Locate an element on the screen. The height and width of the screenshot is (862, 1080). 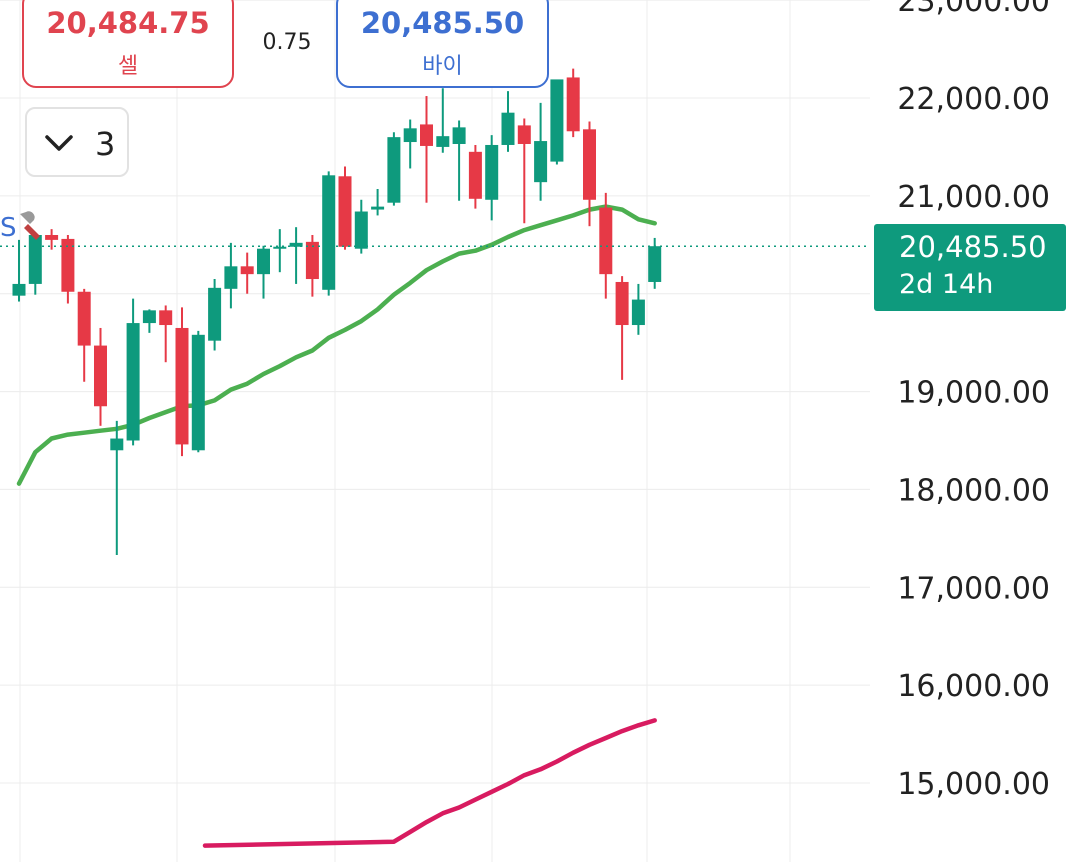
price-axis-label: 18,000.00 is located at coordinates (973, 490).